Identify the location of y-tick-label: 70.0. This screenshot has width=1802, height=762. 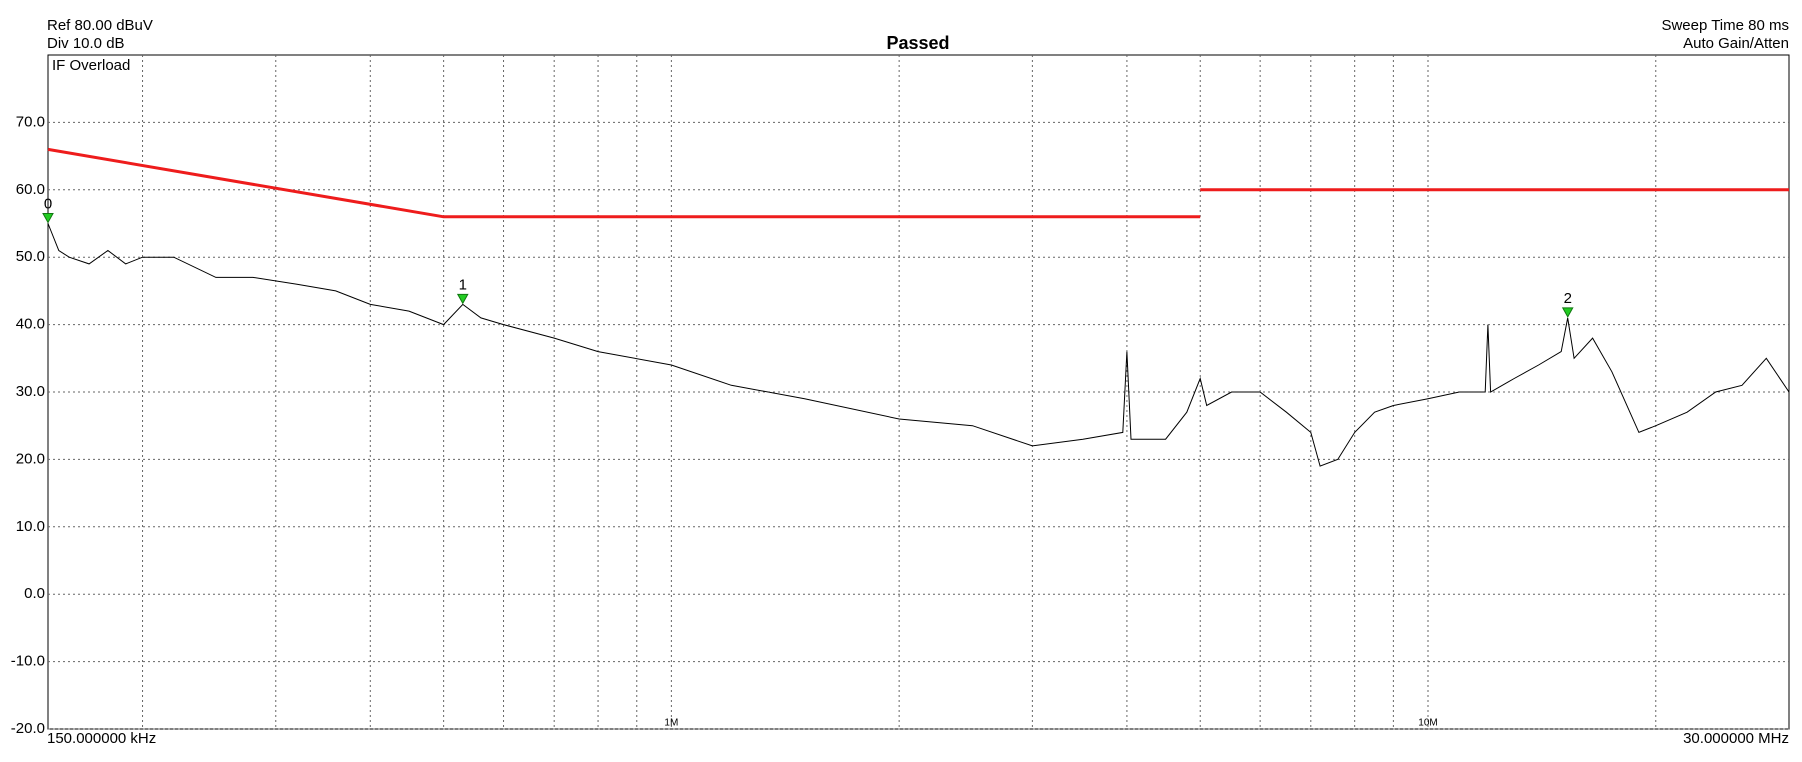
(30, 121).